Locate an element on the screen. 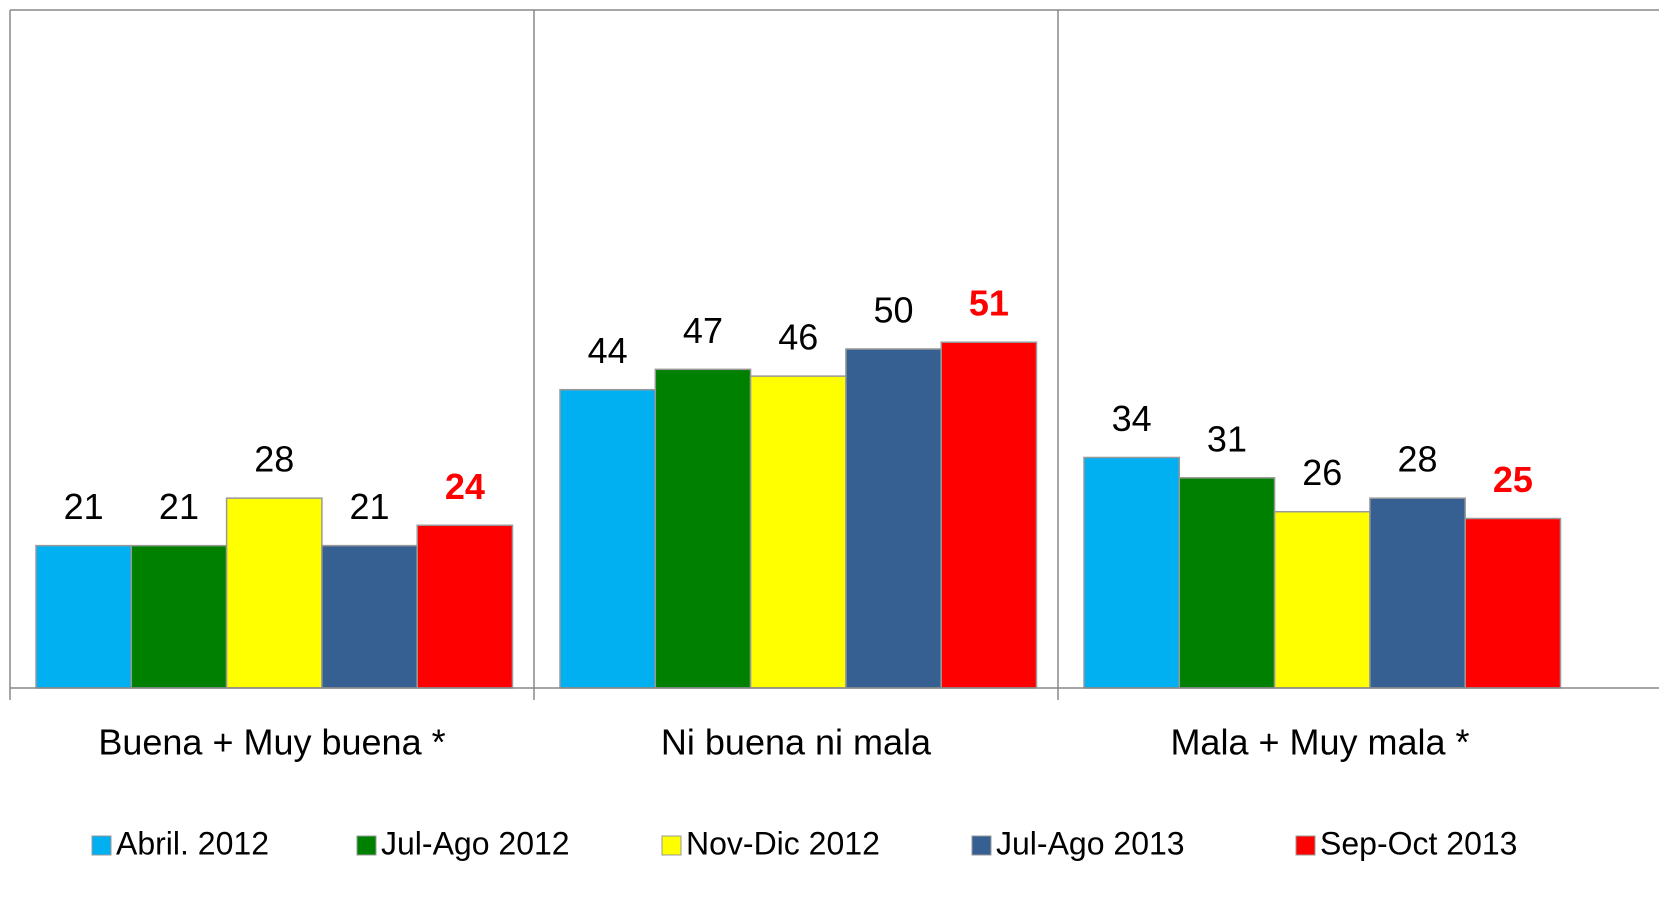 The image size is (1659, 912). data-label: 24 is located at coordinates (465, 486).